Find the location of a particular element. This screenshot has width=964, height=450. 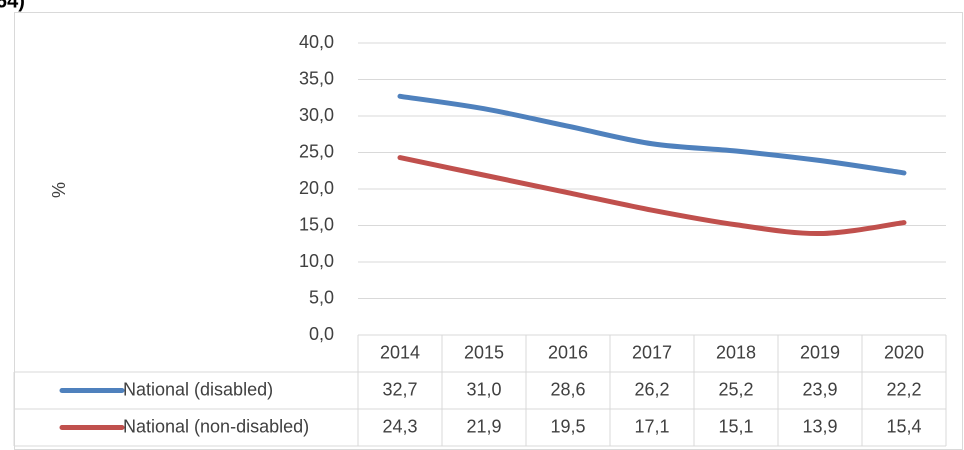

y-tick-label: 10,0 is located at coordinates (316, 261).